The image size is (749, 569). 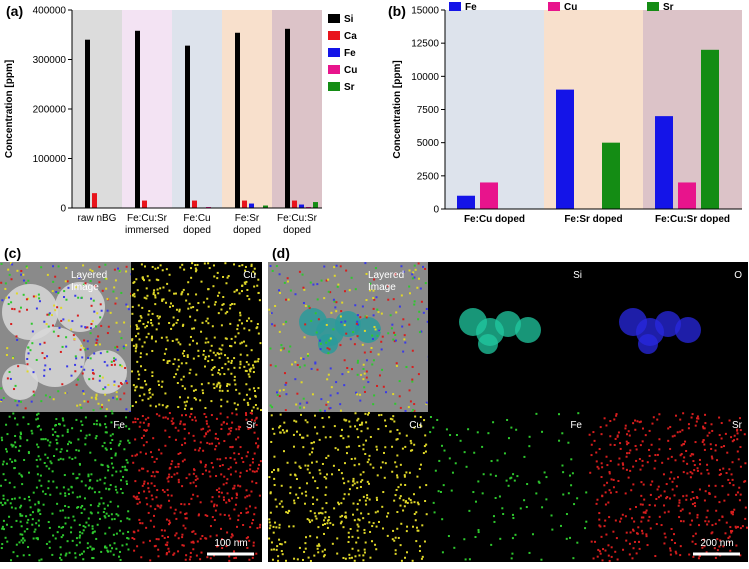 I want to click on scale-bar-label: 100 nm, so click(x=230, y=543).